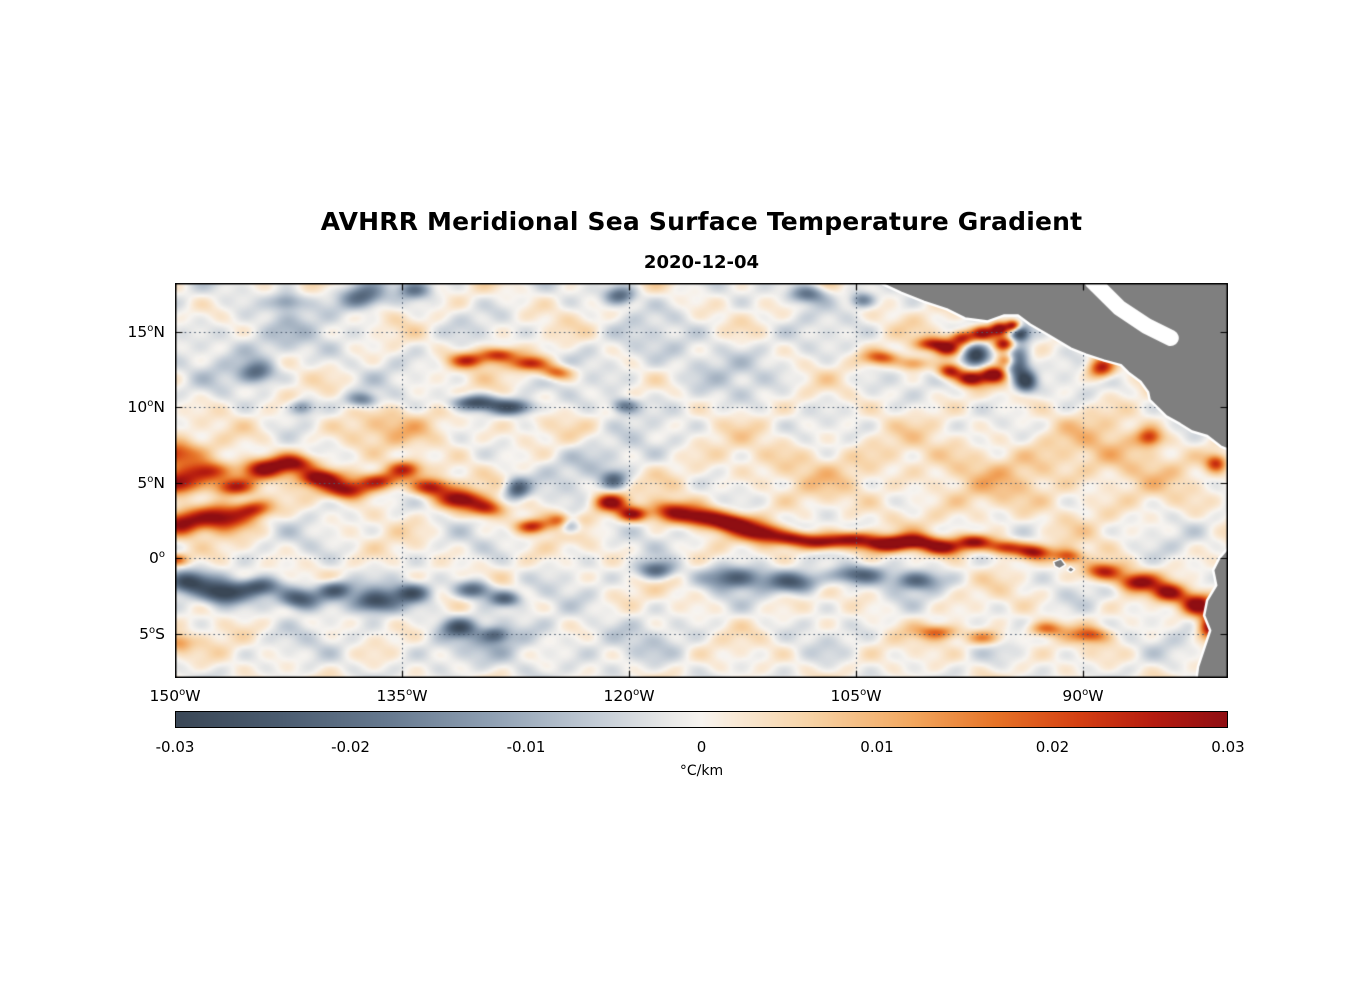 This screenshot has height=1000, width=1356. Describe the element at coordinates (877, 747) in the screenshot. I see `colorbar-tick-label: 0.01` at that location.